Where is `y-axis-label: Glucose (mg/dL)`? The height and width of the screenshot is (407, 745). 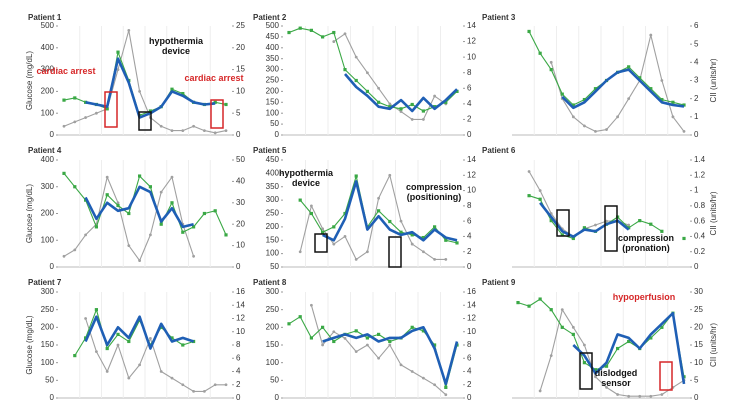 y-axis-label: Glucose (mg/dL) is located at coordinates (29, 213).